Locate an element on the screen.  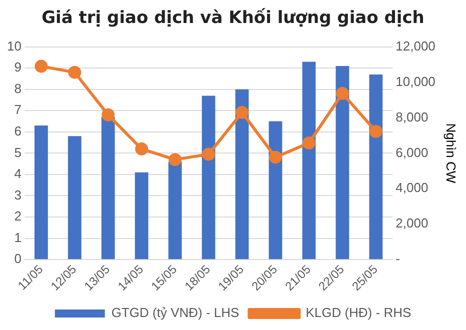
y2-tick-label: 2,000 is located at coordinates (412, 223).